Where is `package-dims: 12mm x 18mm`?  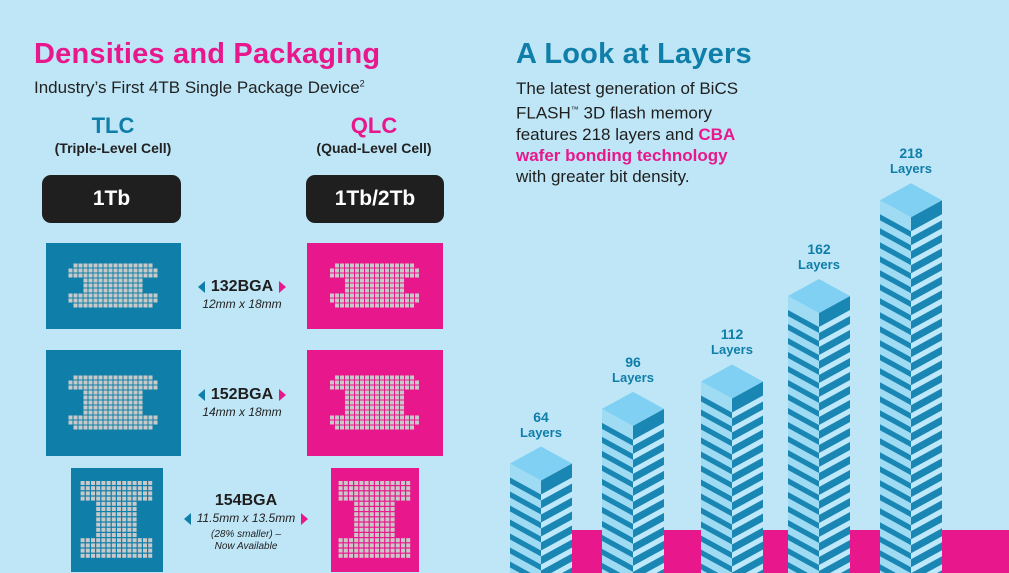
package-dims: 12mm x 18mm is located at coordinates (242, 304).